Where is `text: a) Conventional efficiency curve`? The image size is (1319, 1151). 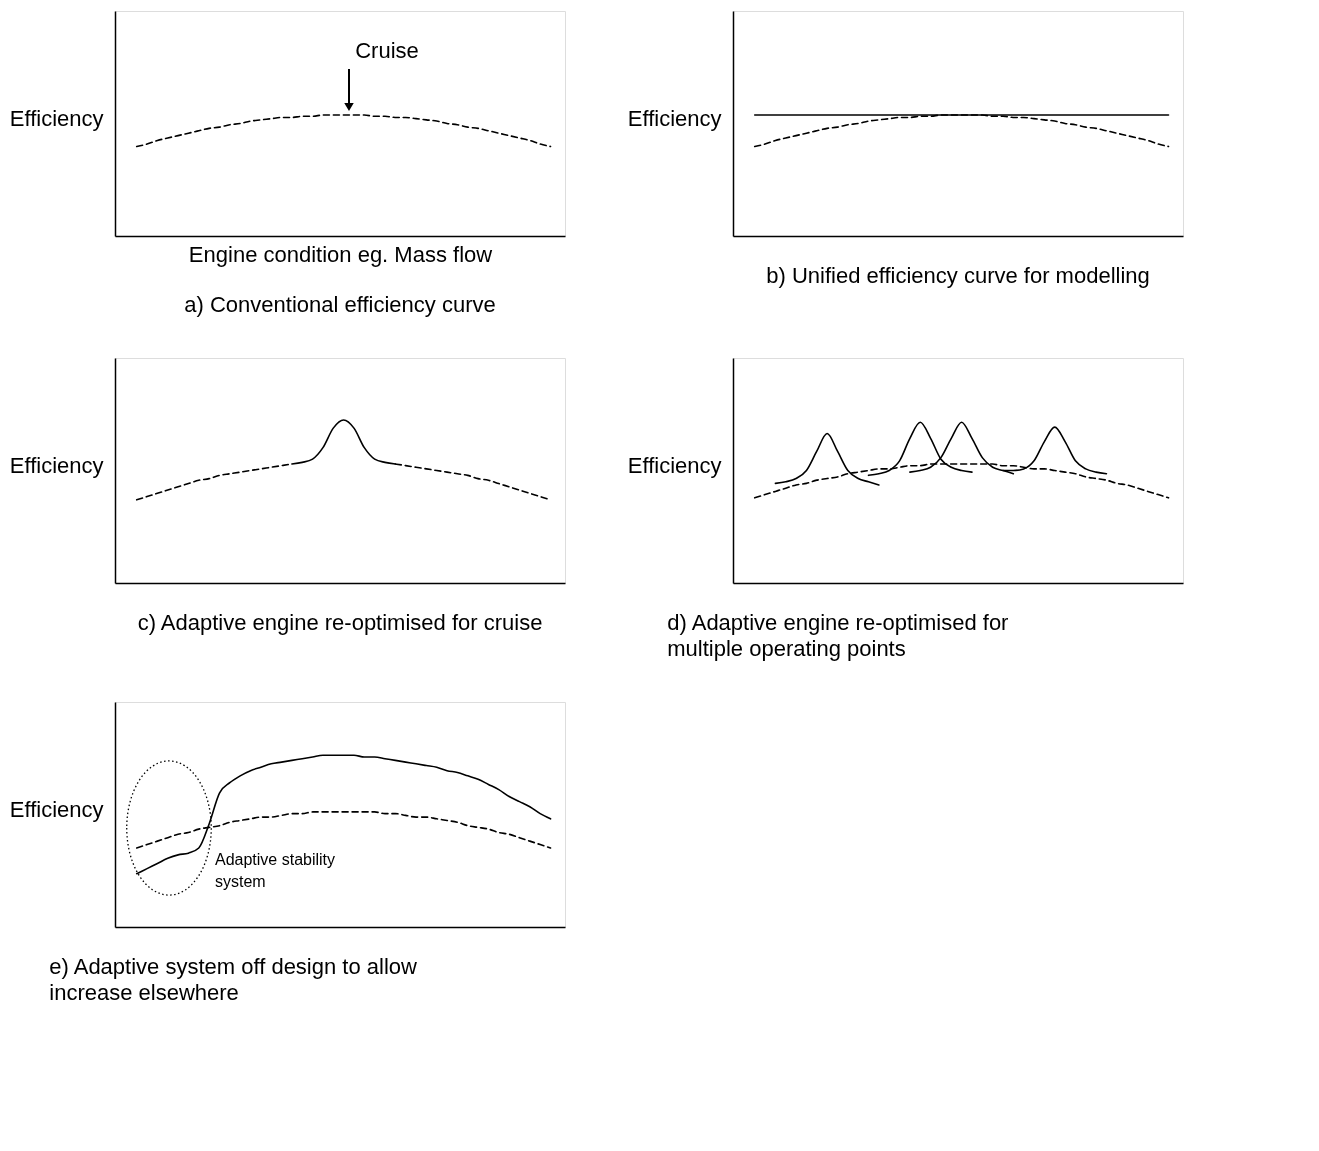
text: a) Conventional efficiency curve is located at coordinates (340, 304).